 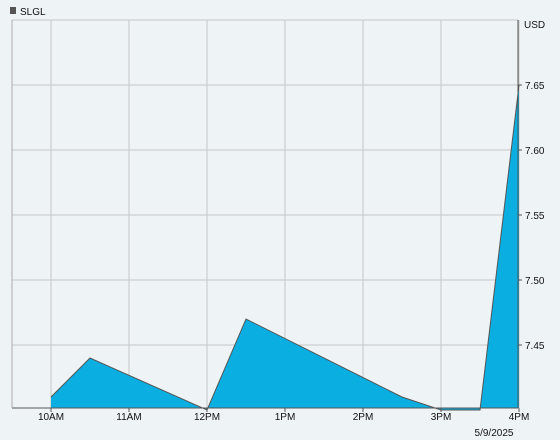 I want to click on date-label: 5/9/2025, so click(x=494, y=433).